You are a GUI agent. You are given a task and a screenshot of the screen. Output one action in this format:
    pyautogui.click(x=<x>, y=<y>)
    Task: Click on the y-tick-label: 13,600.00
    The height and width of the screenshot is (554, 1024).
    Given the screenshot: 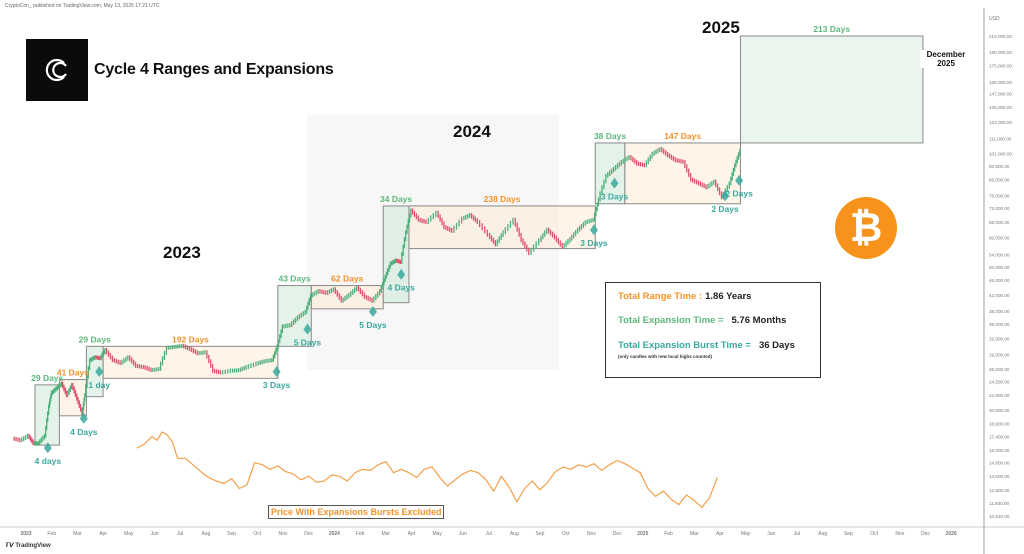 What is the action you would take?
    pyautogui.click(x=999, y=476)
    